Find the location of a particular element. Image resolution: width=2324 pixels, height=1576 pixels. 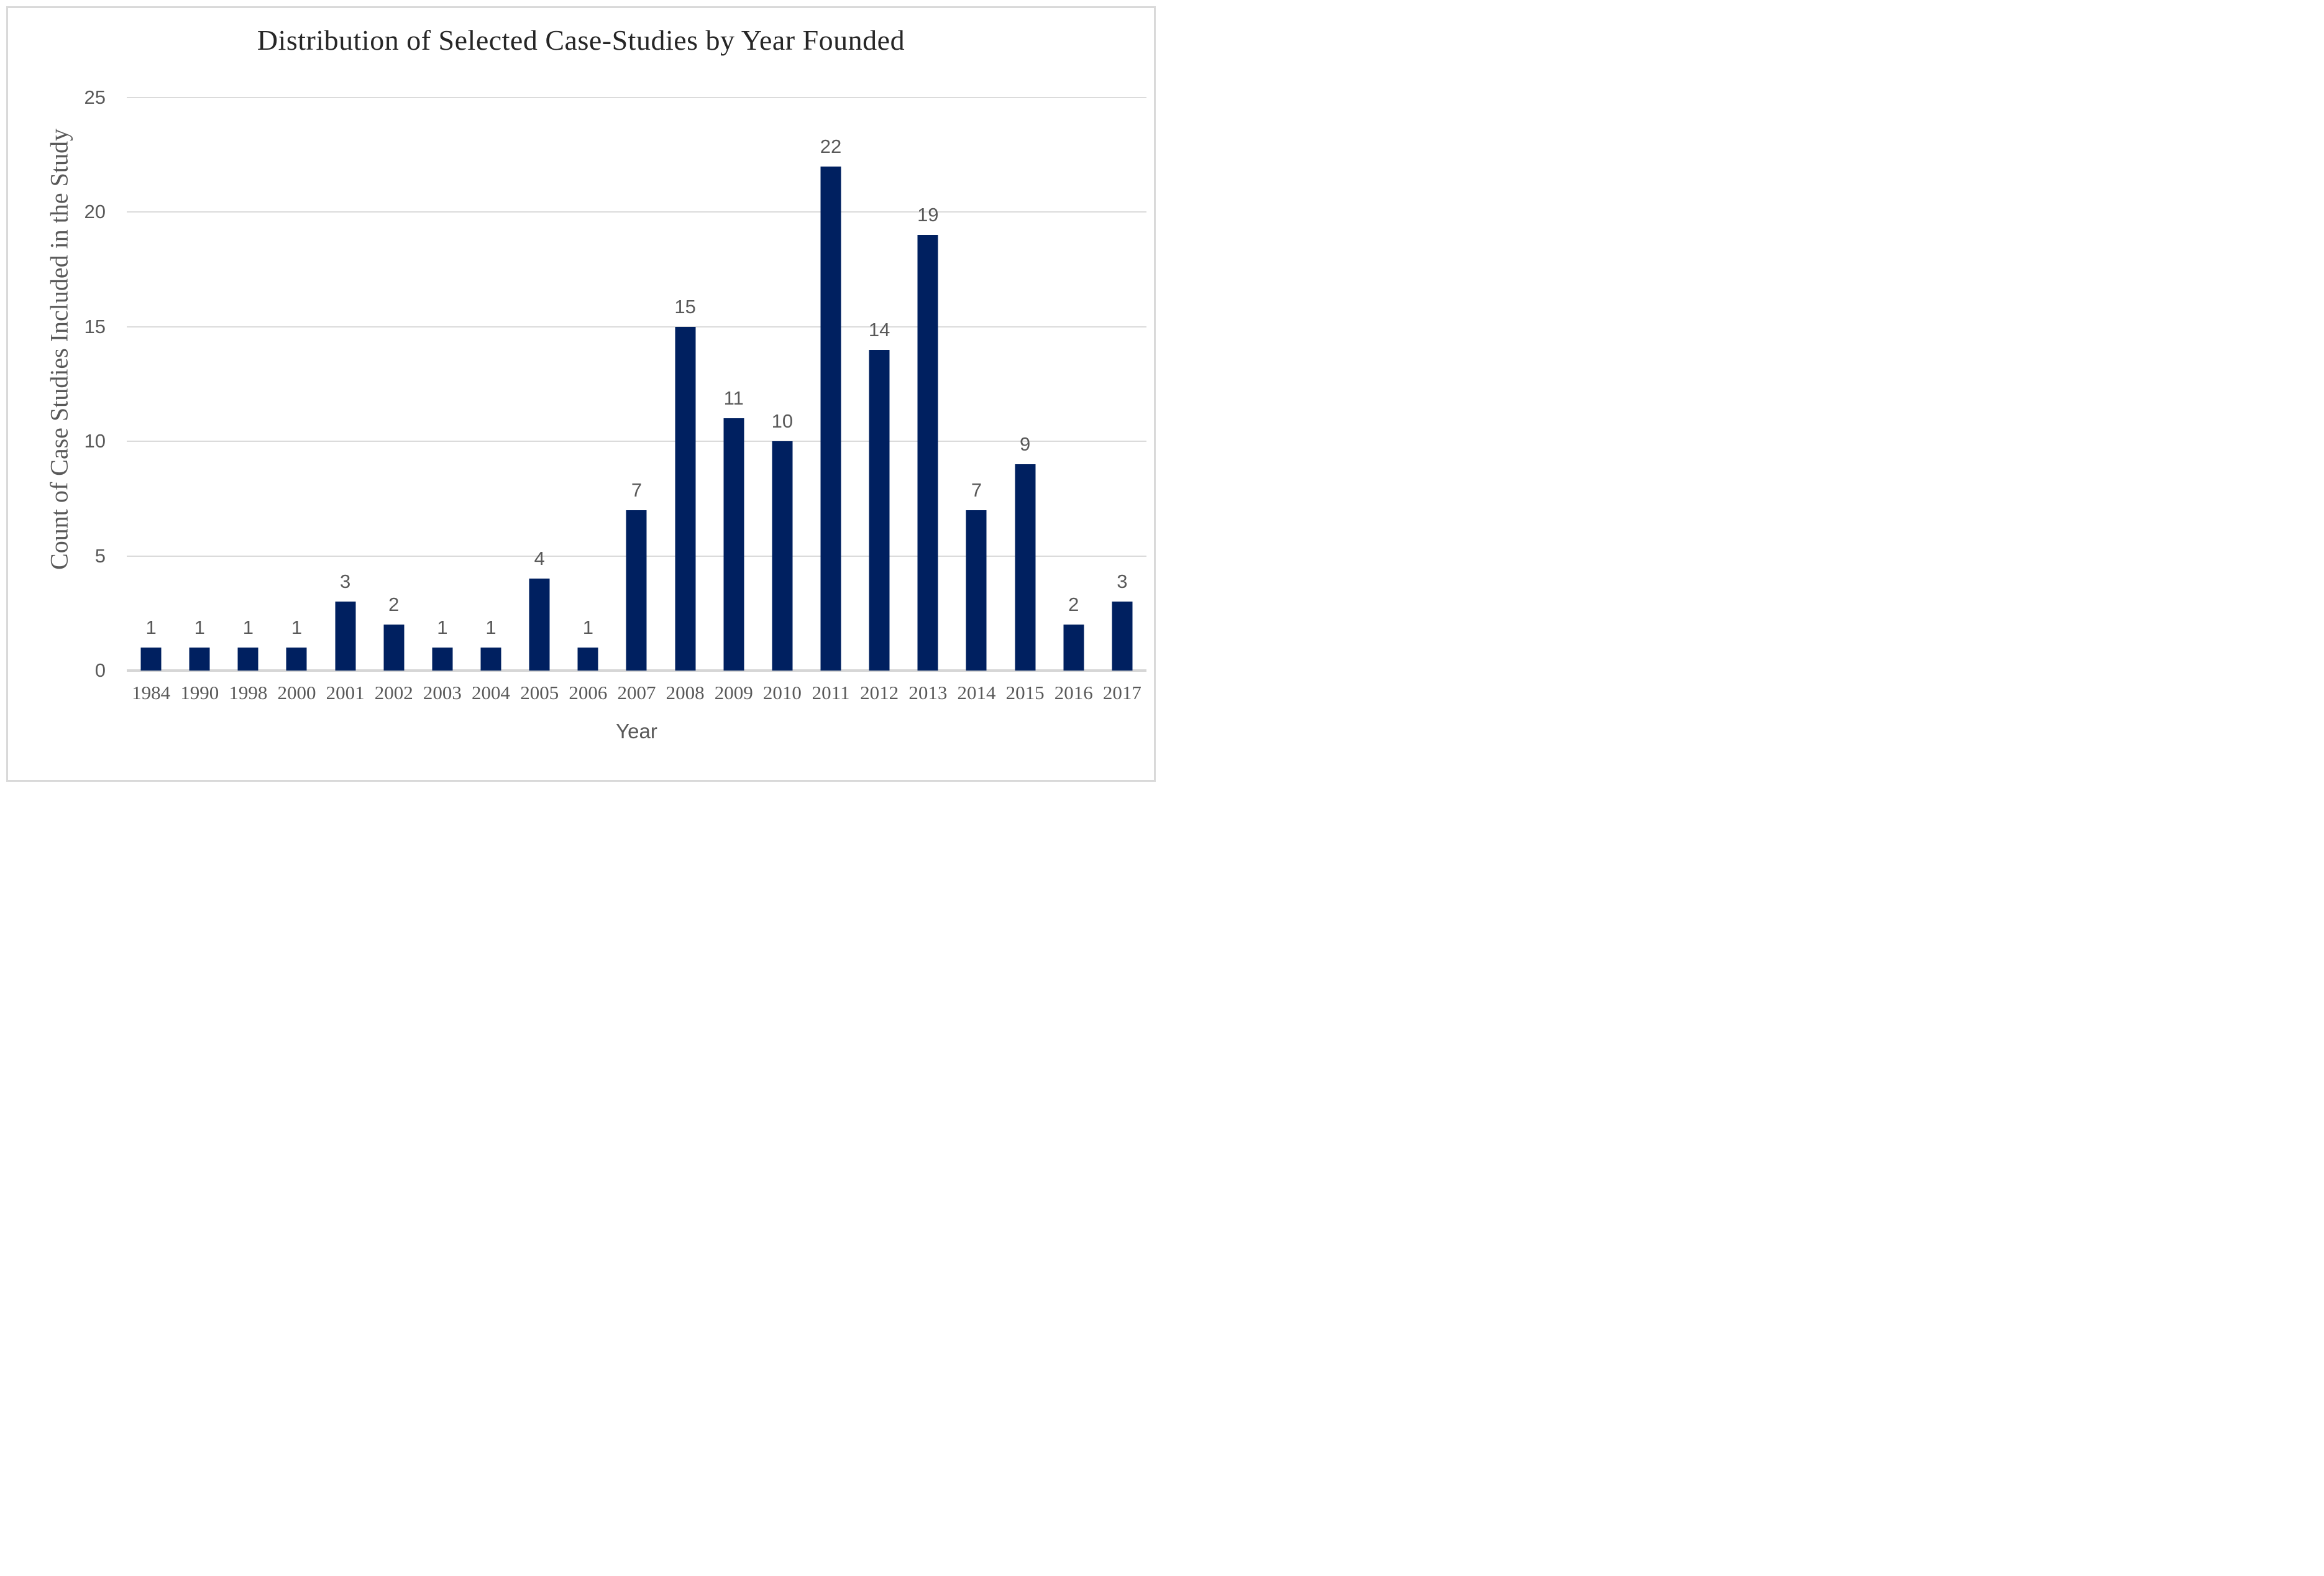

y-tick-label-15: 15 is located at coordinates (95, 326).